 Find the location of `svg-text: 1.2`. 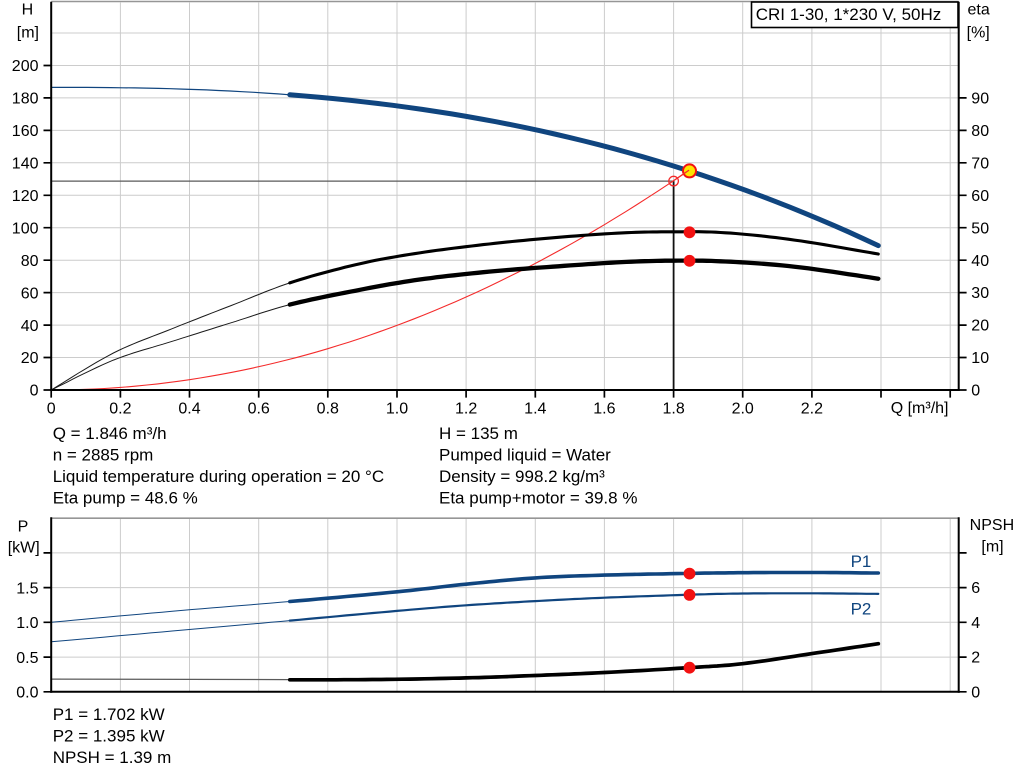

svg-text: 1.2 is located at coordinates (466, 409).